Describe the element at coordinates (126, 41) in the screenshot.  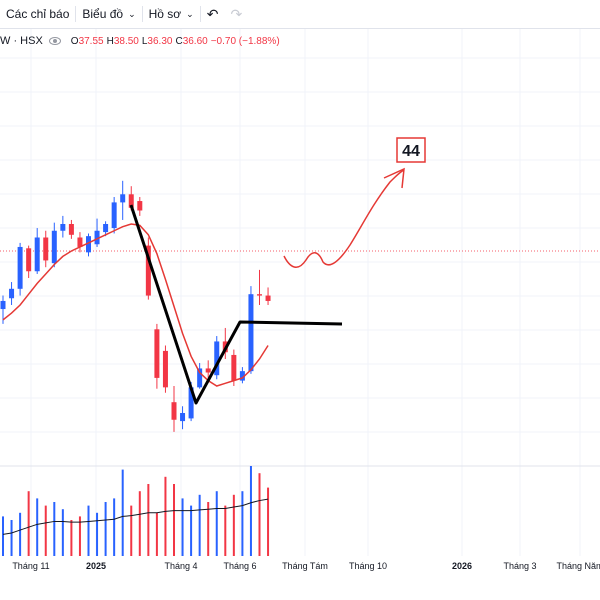
I see `high-value: 38.50` at that location.